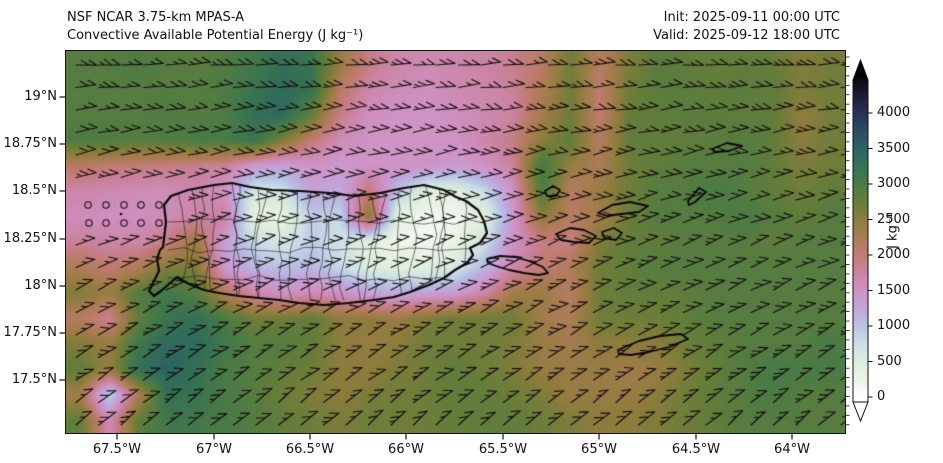 This screenshot has height=463, width=943. What do you see at coordinates (117, 449) in the screenshot?
I see `x-tick-label: 67.5°W` at bounding box center [117, 449].